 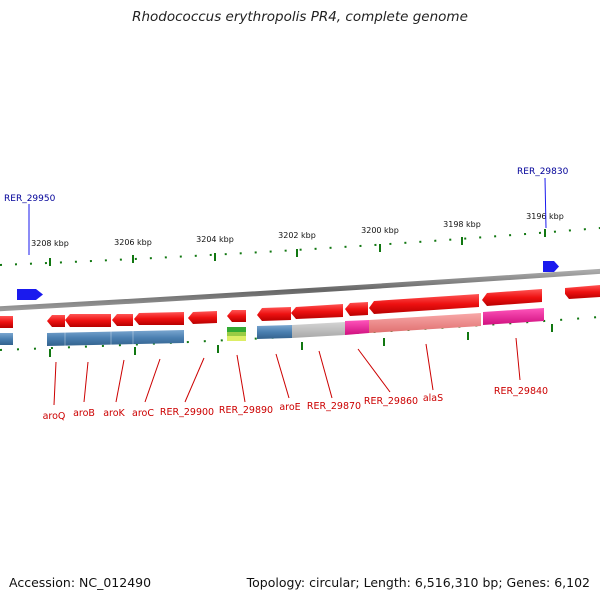 I want to click on blue-marker-left, so click(x=30, y=294).